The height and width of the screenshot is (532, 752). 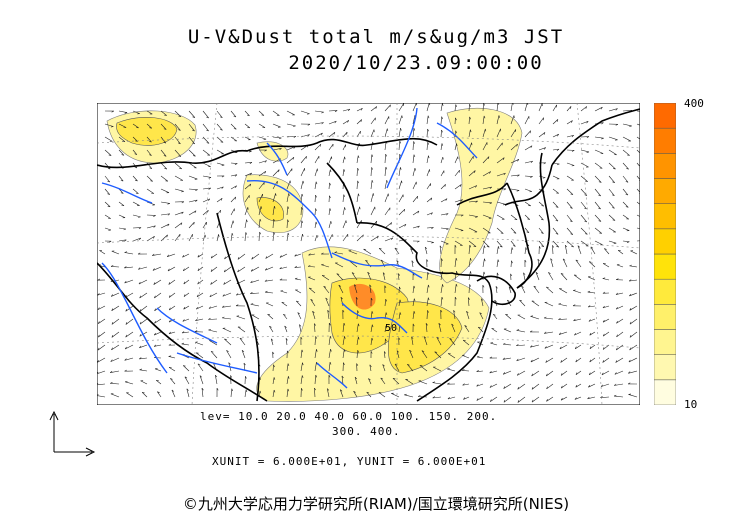 What do you see at coordinates (72, 433) in the screenshot?
I see `reference-vector-icon` at bounding box center [72, 433].